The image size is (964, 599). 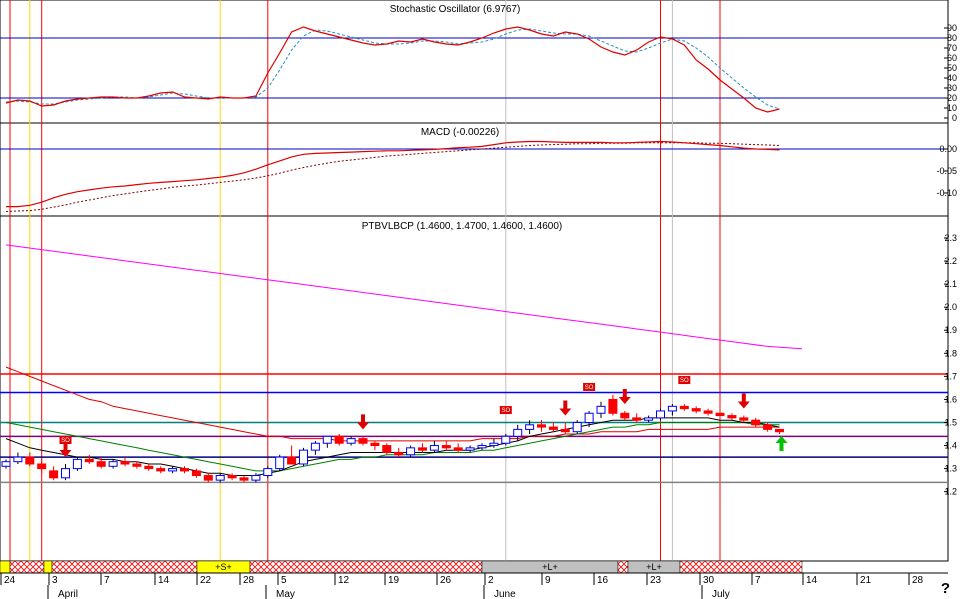 I want to click on sell-label-text: SO, so click(x=505, y=411).